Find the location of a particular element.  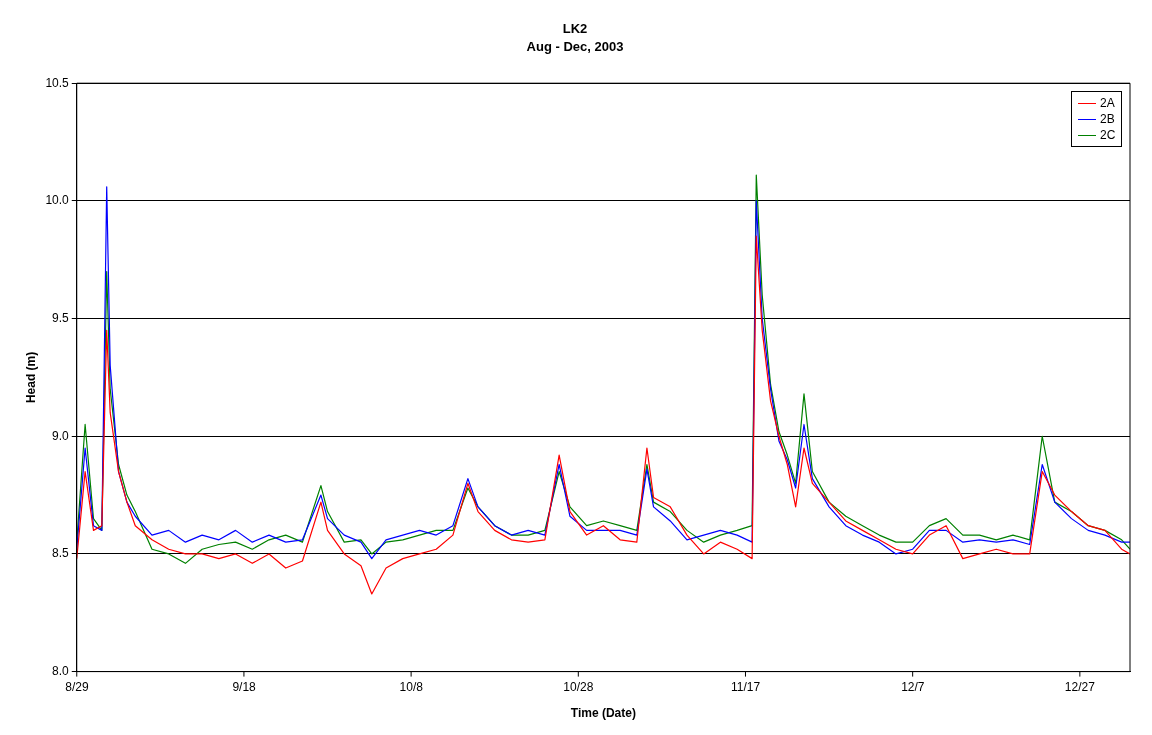

y-tick-label: 9.0 is located at coordinates (61, 435).